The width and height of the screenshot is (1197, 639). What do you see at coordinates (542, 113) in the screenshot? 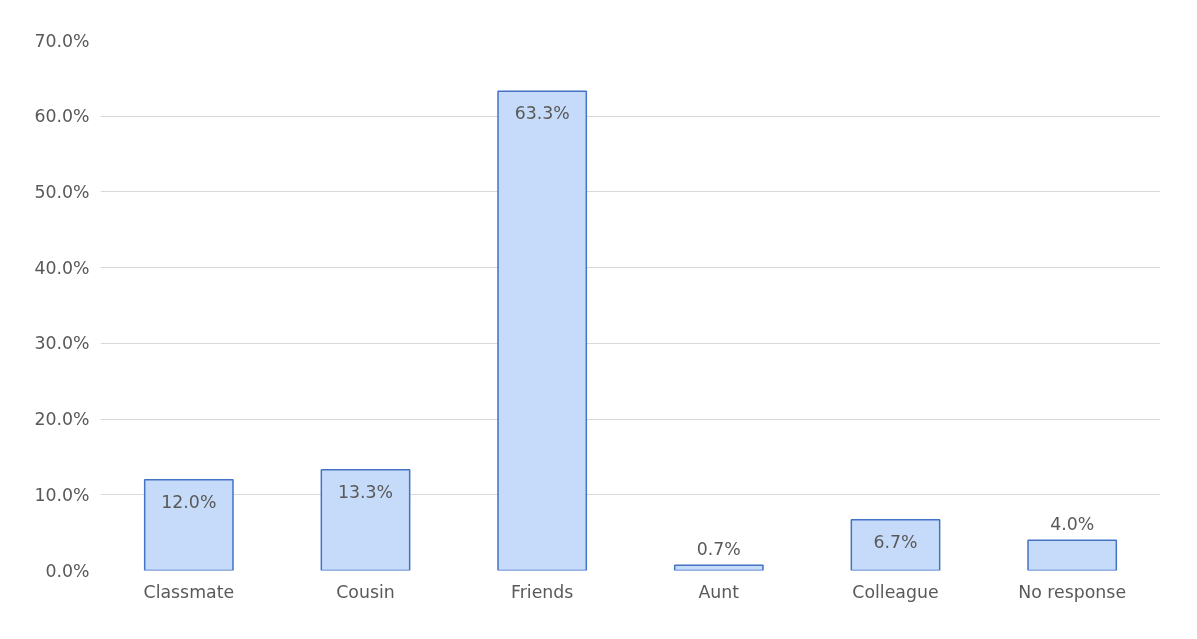
I see `data-label: 63.3%` at bounding box center [542, 113].